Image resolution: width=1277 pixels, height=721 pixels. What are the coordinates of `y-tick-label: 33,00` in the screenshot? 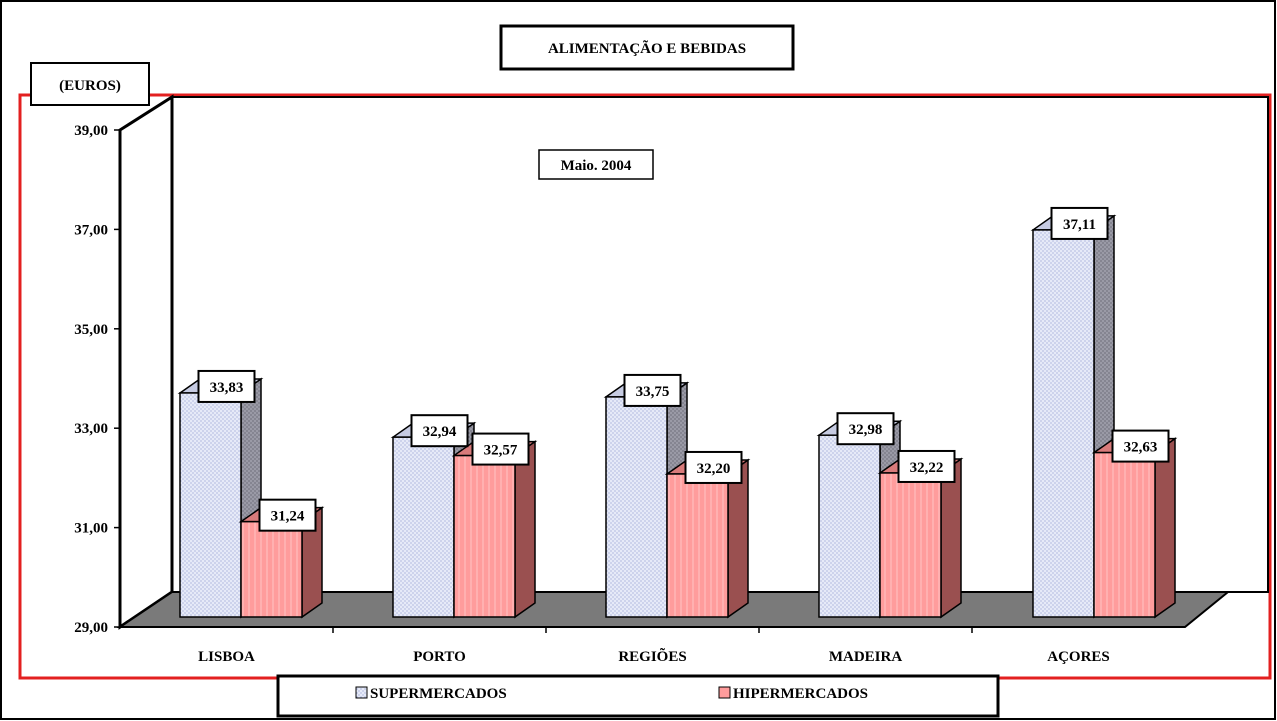 It's located at (91, 429).